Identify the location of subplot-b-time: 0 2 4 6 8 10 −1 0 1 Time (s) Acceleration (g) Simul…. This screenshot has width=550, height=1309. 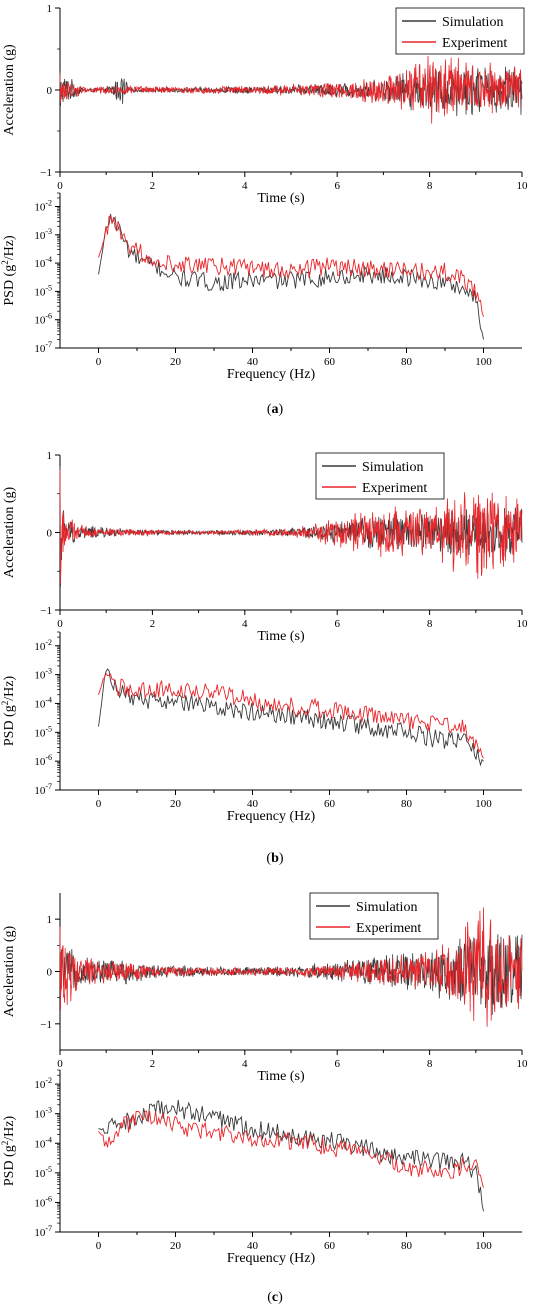
(265, 547).